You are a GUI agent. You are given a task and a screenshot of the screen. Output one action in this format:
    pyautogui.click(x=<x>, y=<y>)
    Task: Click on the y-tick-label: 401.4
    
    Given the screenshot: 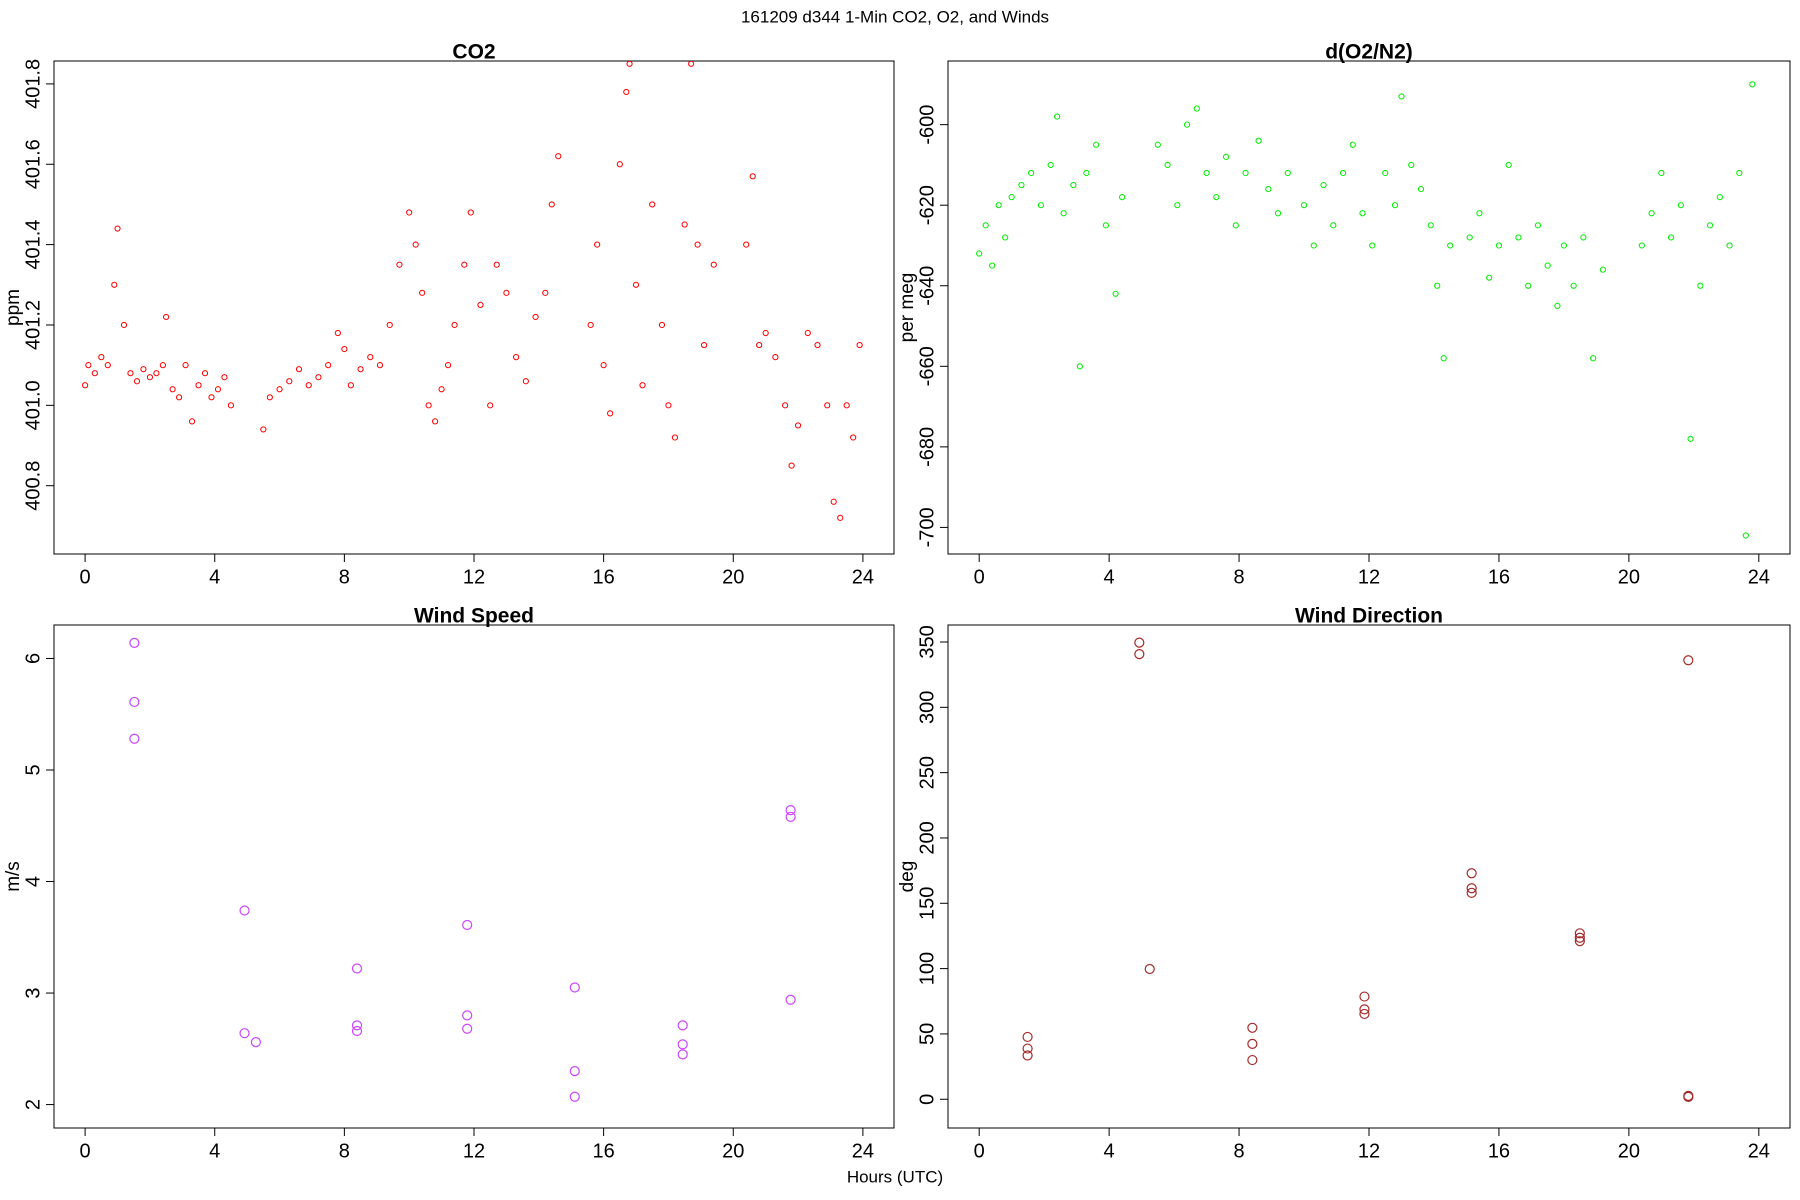 What is the action you would take?
    pyautogui.click(x=33, y=245)
    